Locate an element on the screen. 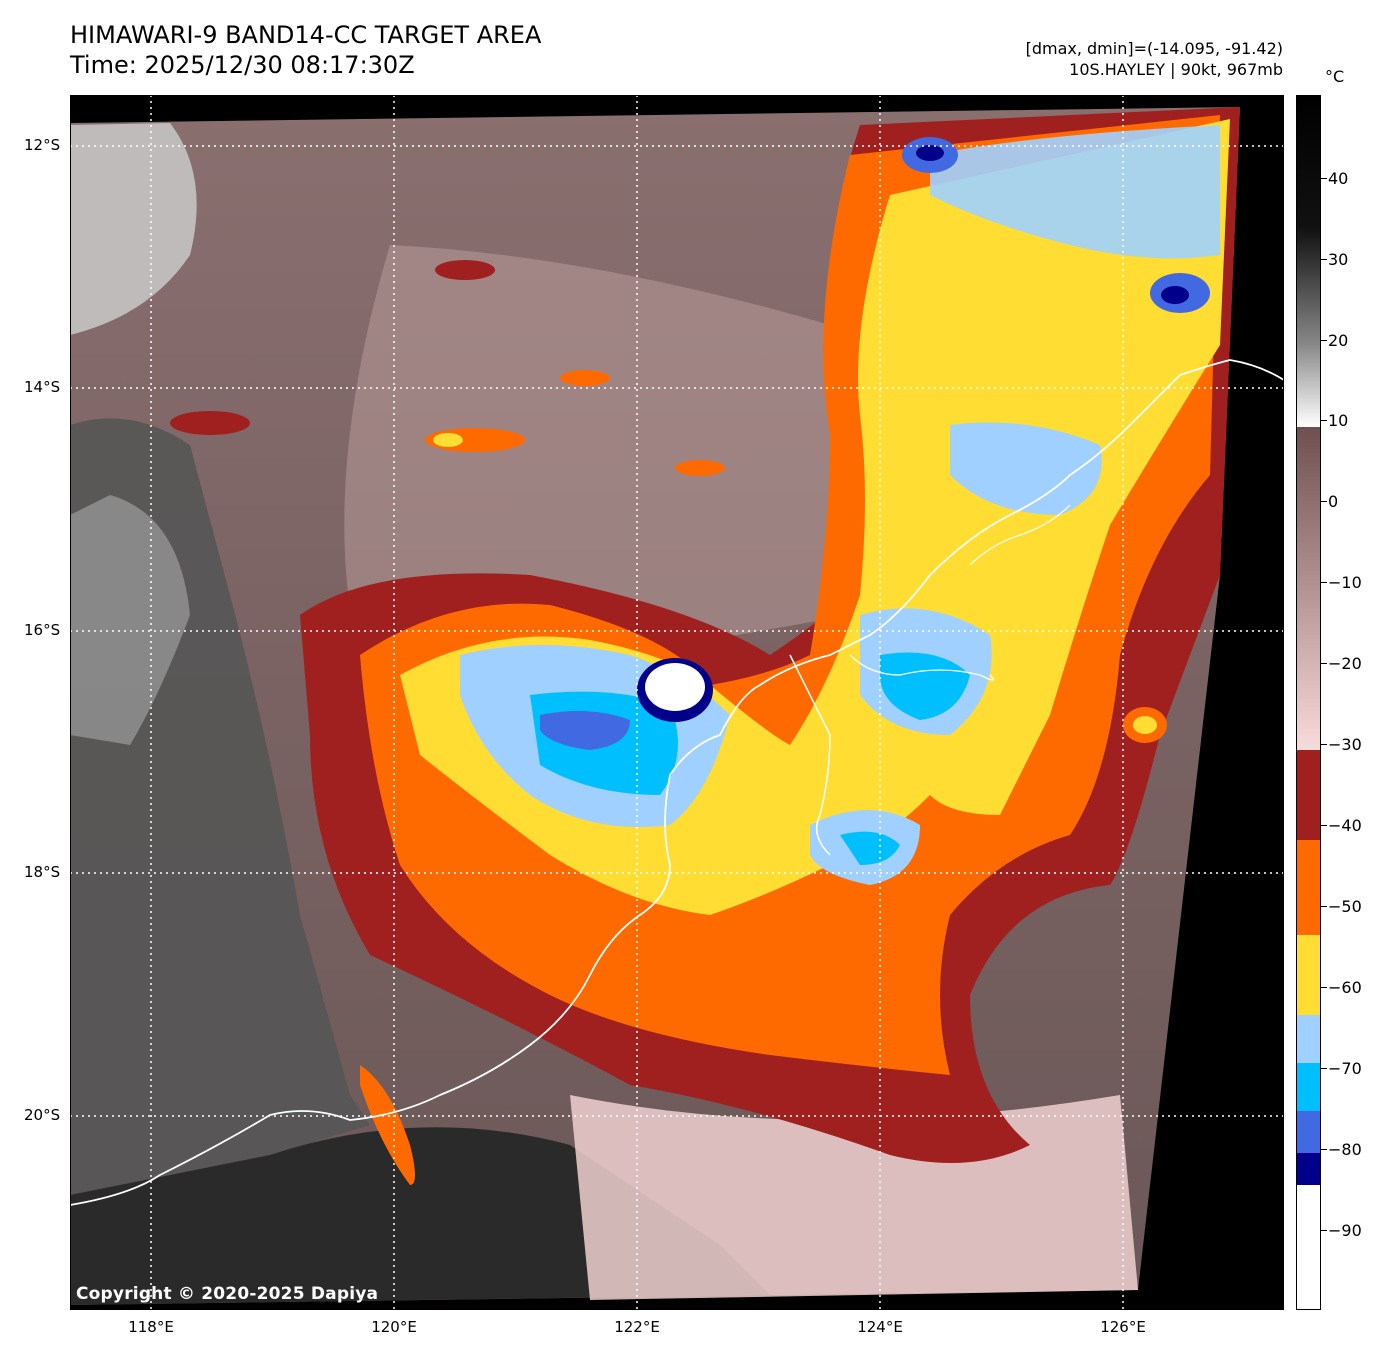 This screenshot has width=1388, height=1359. cbar-label-minus90: −90 is located at coordinates (1345, 1230).